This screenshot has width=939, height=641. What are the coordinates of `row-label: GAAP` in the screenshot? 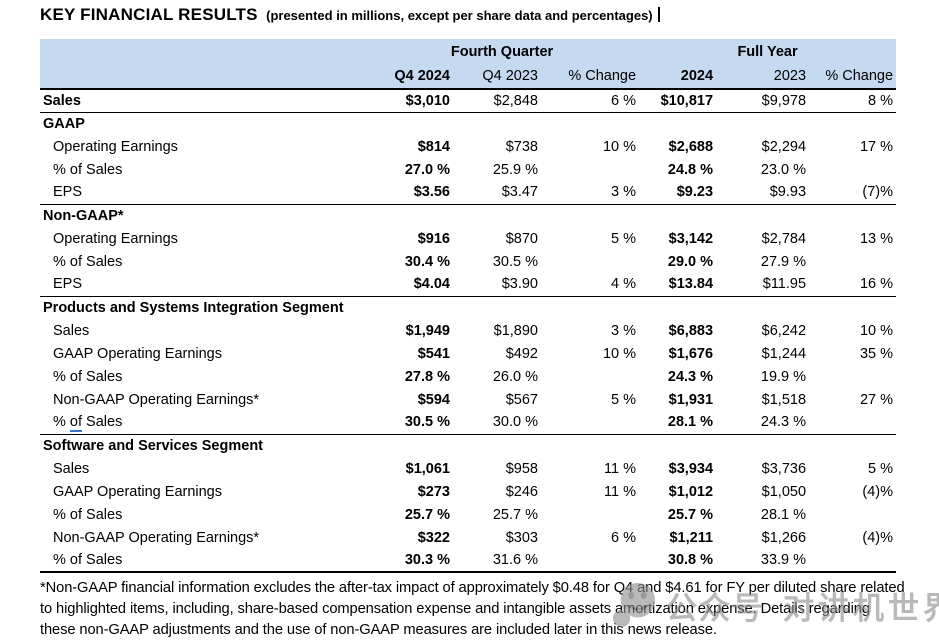 It's located at (64, 123).